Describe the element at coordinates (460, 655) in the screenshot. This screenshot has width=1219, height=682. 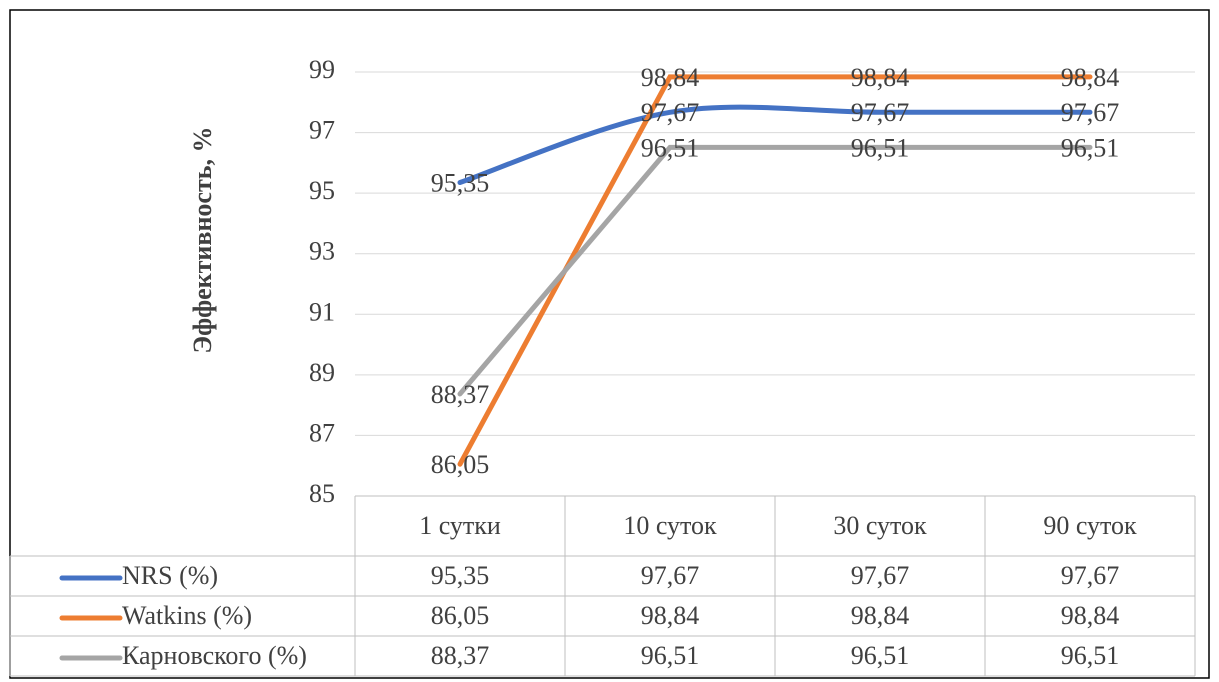
I see `table-cell: 88,37` at that location.